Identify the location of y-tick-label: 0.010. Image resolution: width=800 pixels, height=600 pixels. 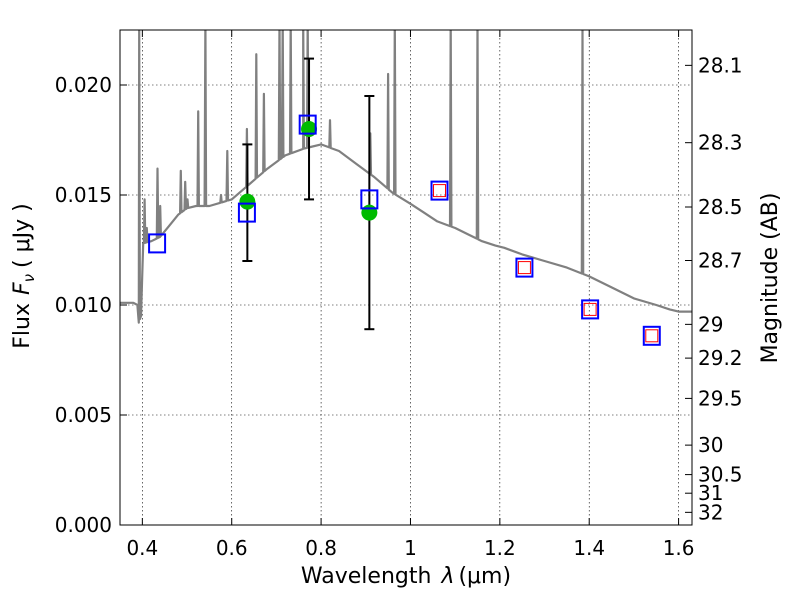
(83, 305).